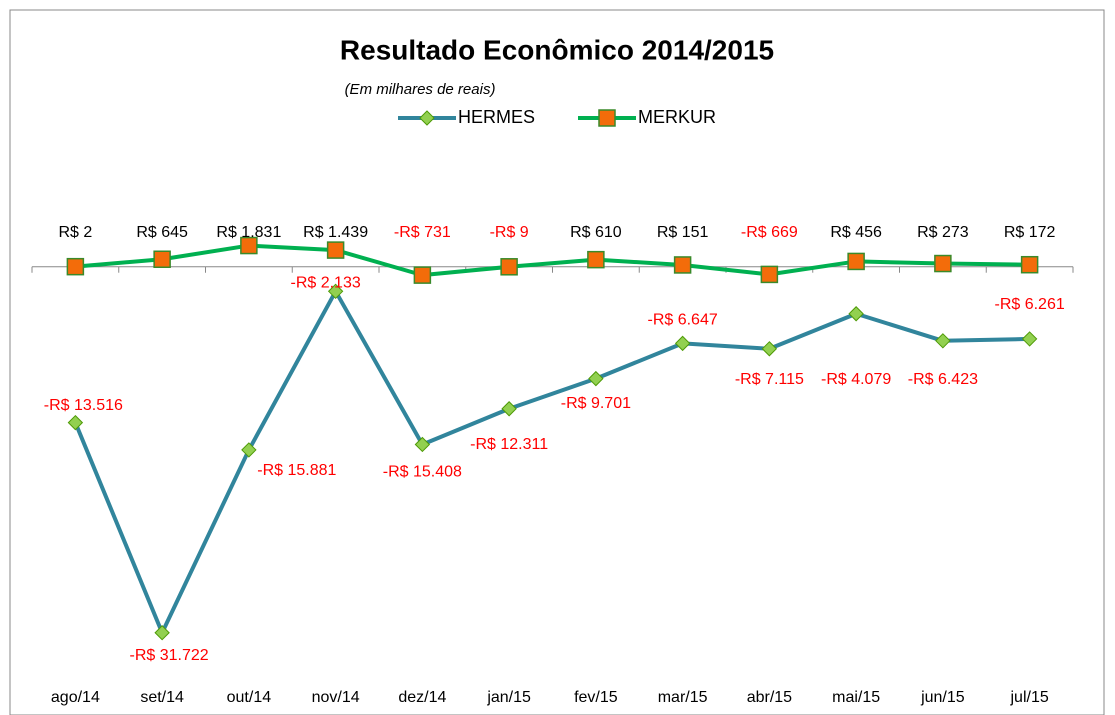 The image size is (1115, 715). I want to click on x-tick-label: nov/14, so click(336, 697).